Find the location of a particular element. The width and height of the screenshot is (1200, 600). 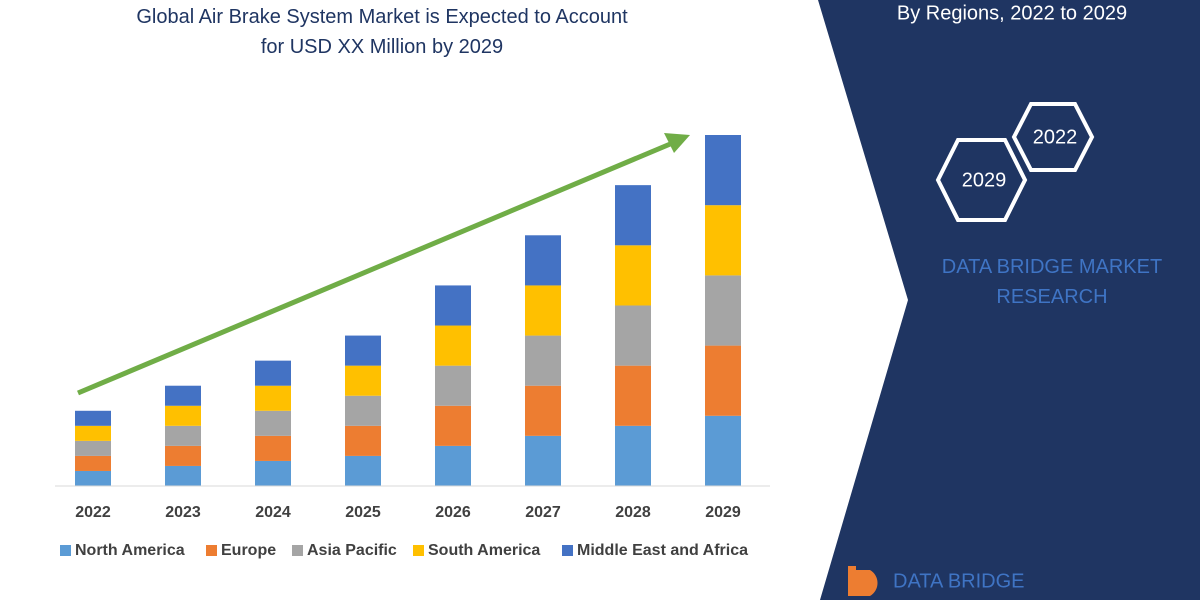

legend-label: Middle East and Africa is located at coordinates (662, 550).